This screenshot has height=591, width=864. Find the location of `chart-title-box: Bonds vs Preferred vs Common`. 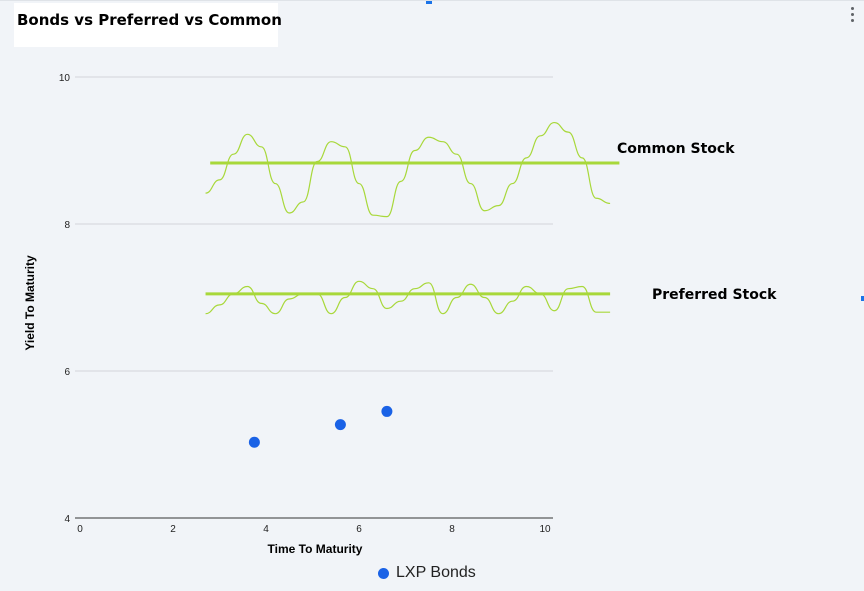

chart-title-box: Bonds vs Preferred vs Common is located at coordinates (148, 25).